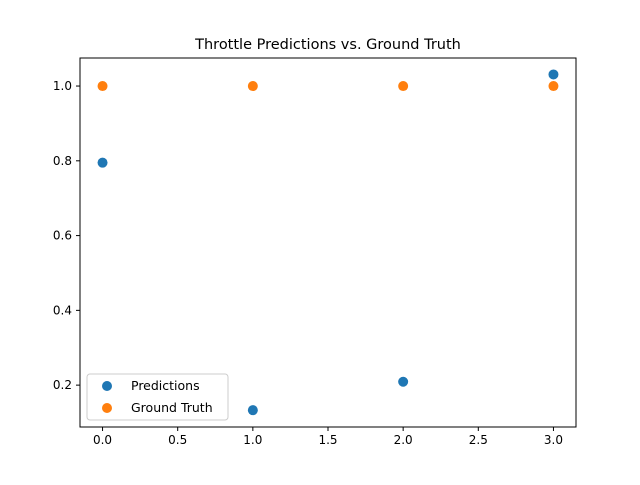 This screenshot has height=485, width=640. What do you see at coordinates (62, 385) in the screenshot?
I see `y-tick-label: 0.2` at bounding box center [62, 385].